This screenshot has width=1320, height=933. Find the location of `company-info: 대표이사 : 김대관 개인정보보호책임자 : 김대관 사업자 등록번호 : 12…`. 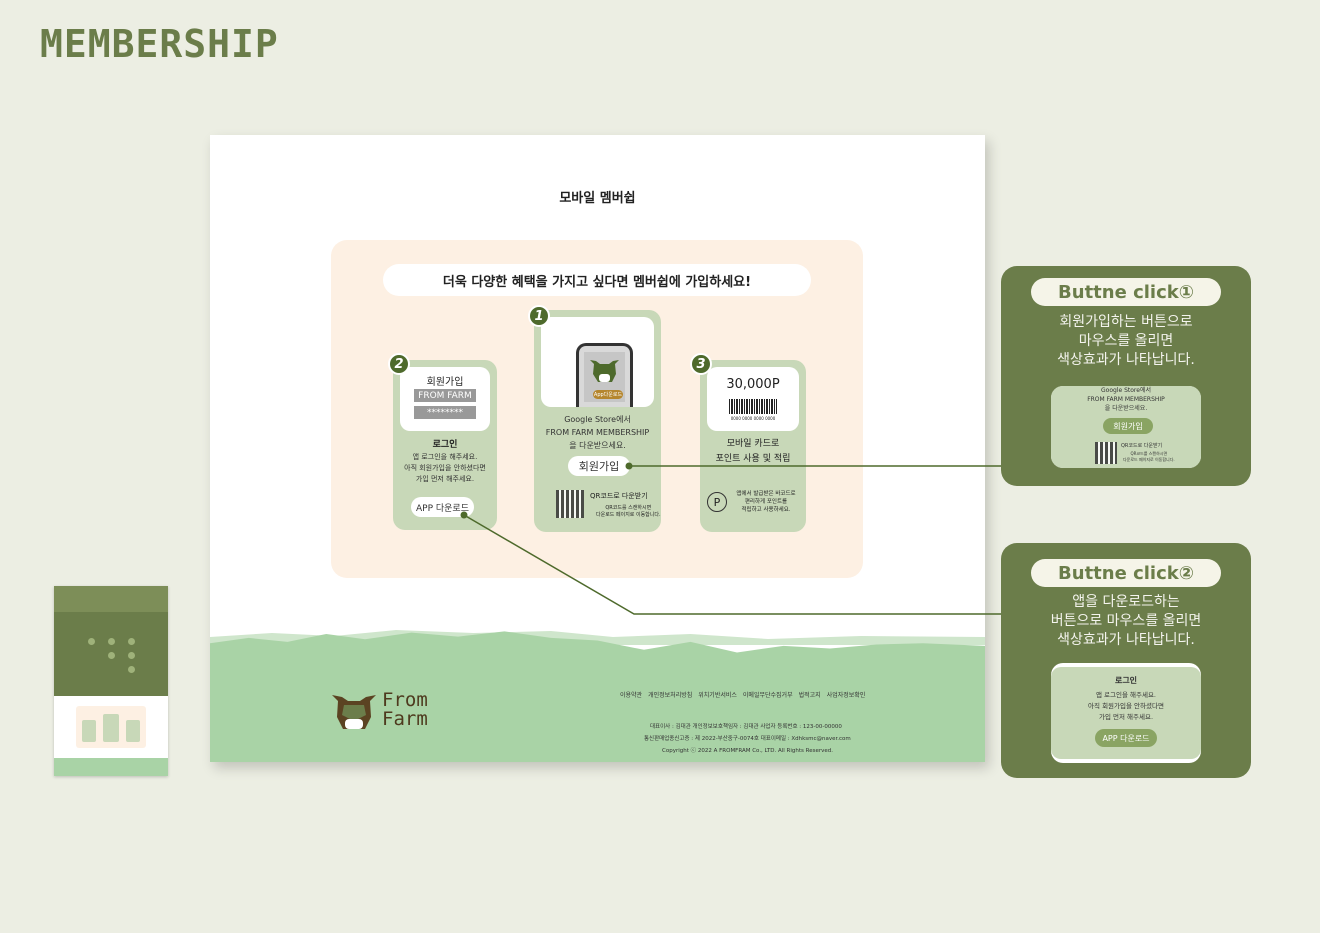

company-info: 대표이사 : 김대관 개인정보보호책임자 : 김대관 사업자 등록번호 : 12… is located at coordinates (746, 727).